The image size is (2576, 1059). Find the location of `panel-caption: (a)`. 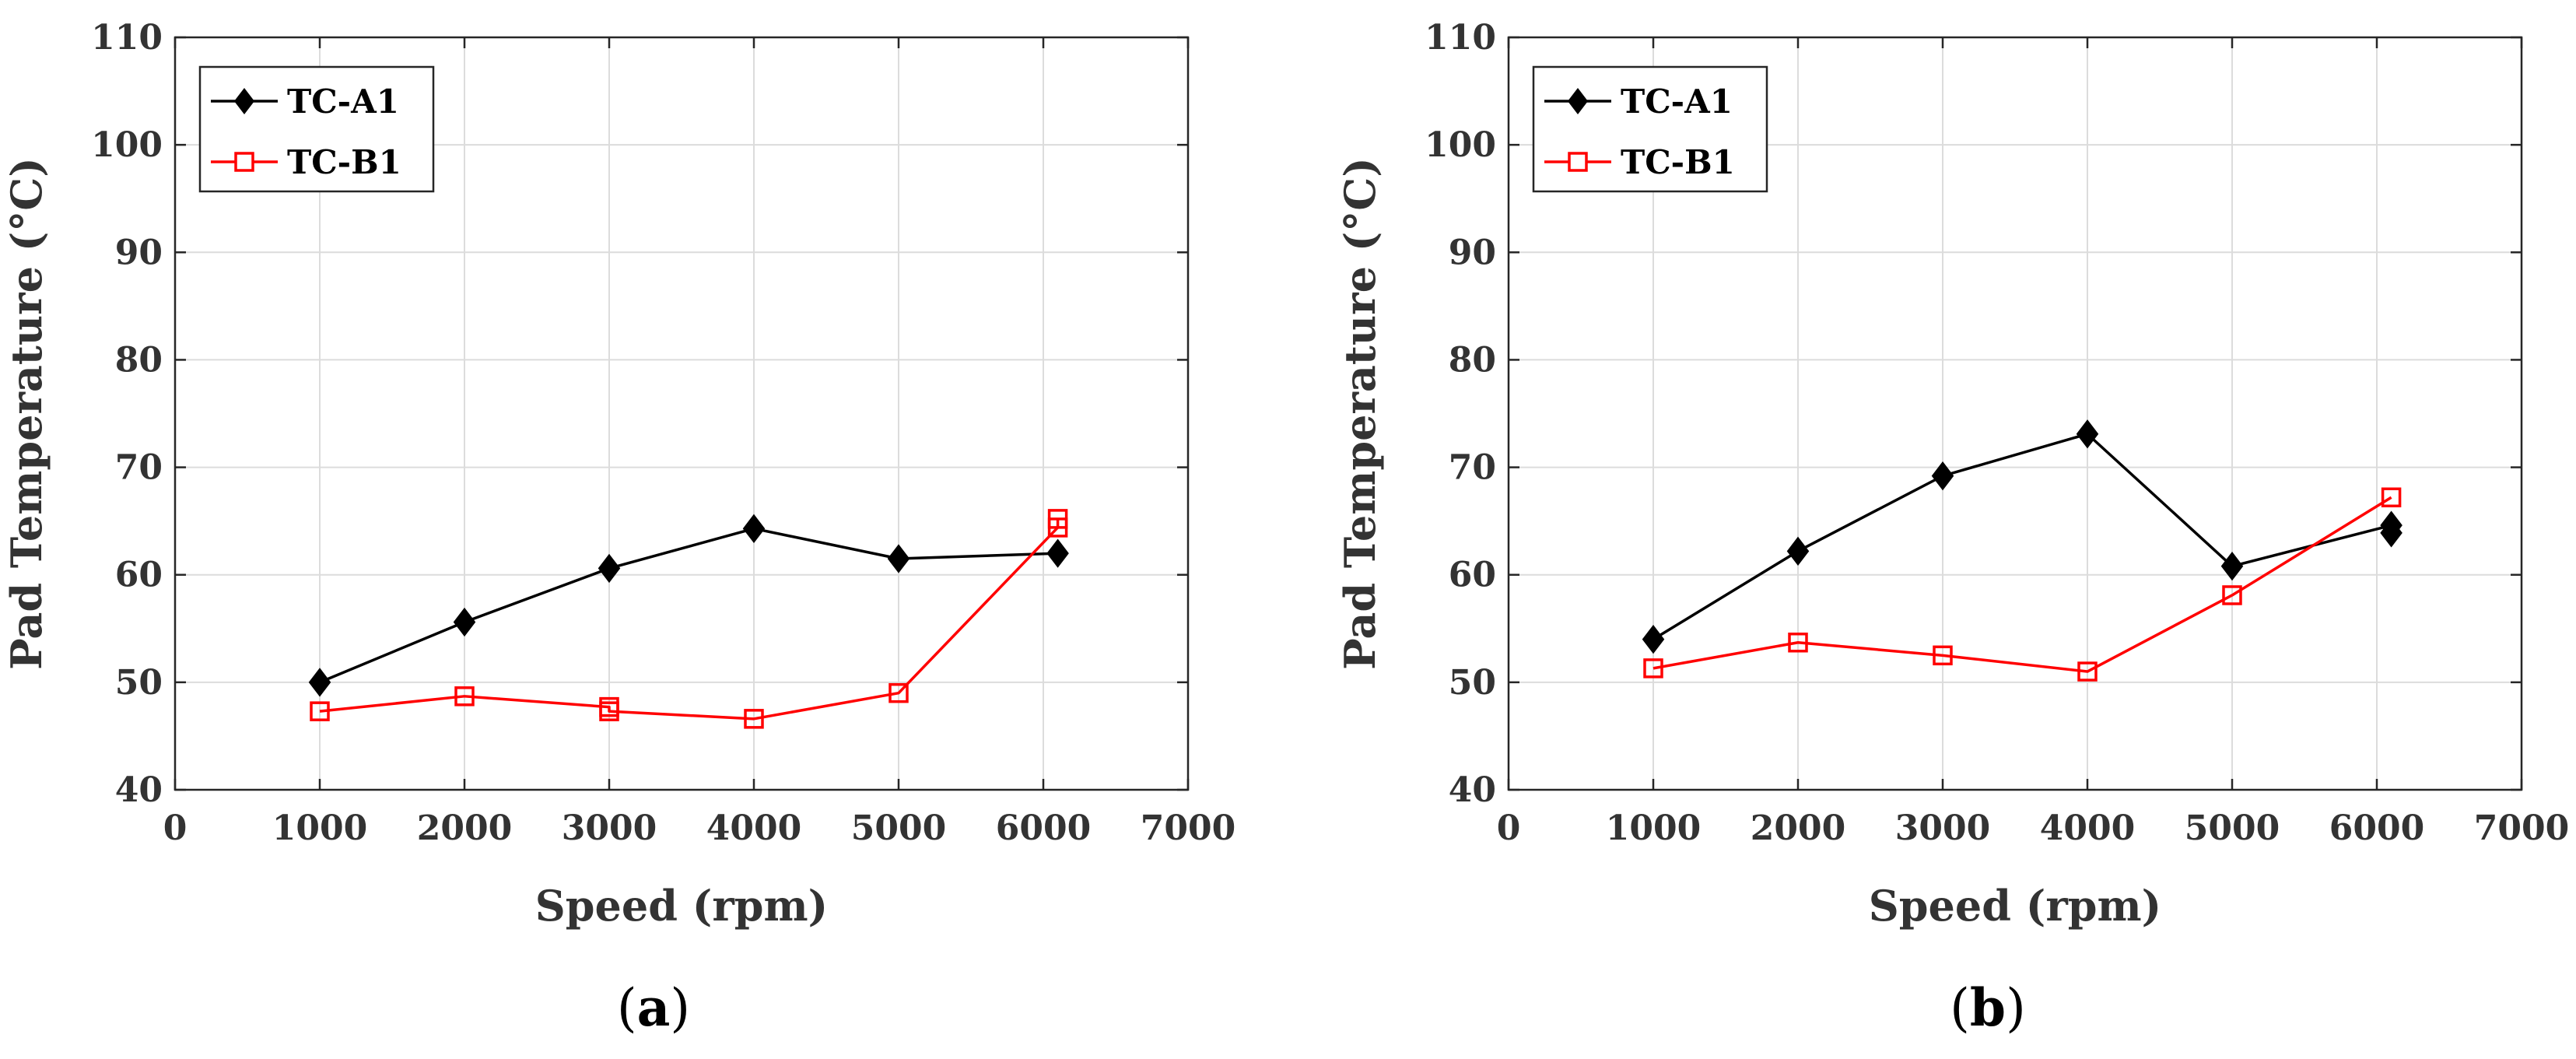

panel-caption: (a) is located at coordinates (654, 1008).